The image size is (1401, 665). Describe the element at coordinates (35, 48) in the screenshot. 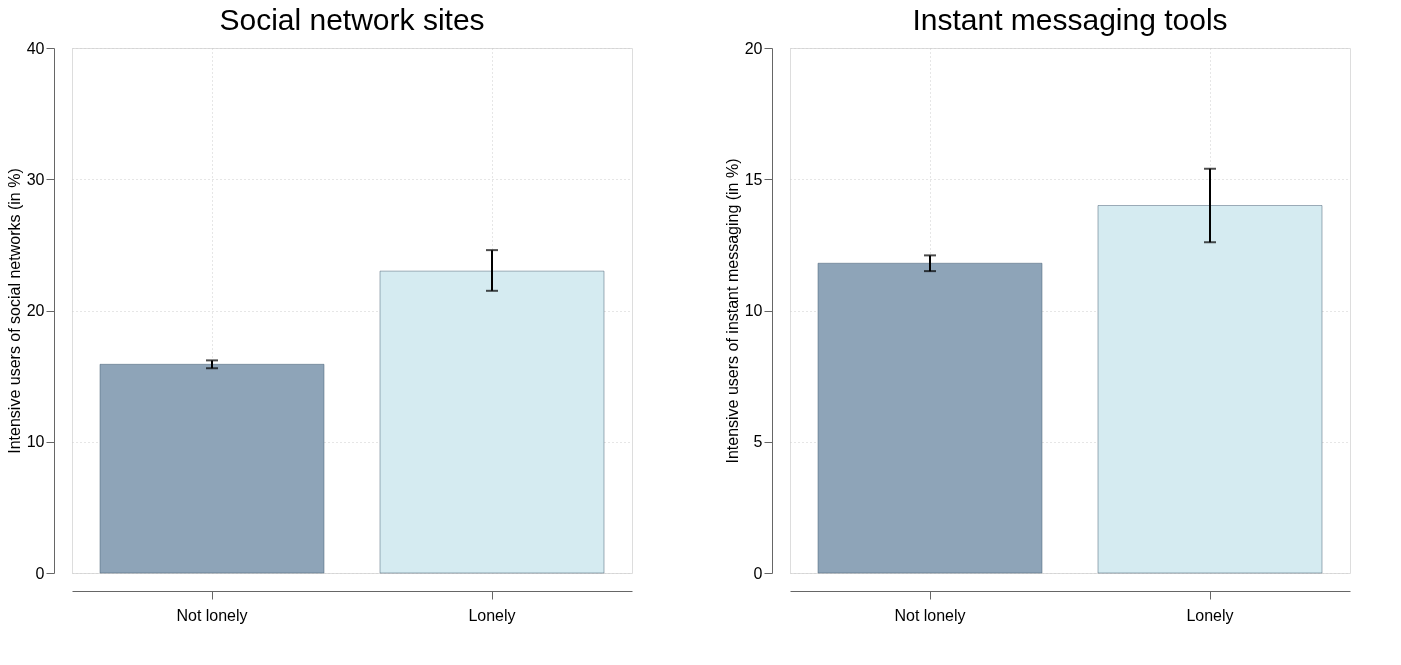

I see `y-tick-label: 40` at that location.